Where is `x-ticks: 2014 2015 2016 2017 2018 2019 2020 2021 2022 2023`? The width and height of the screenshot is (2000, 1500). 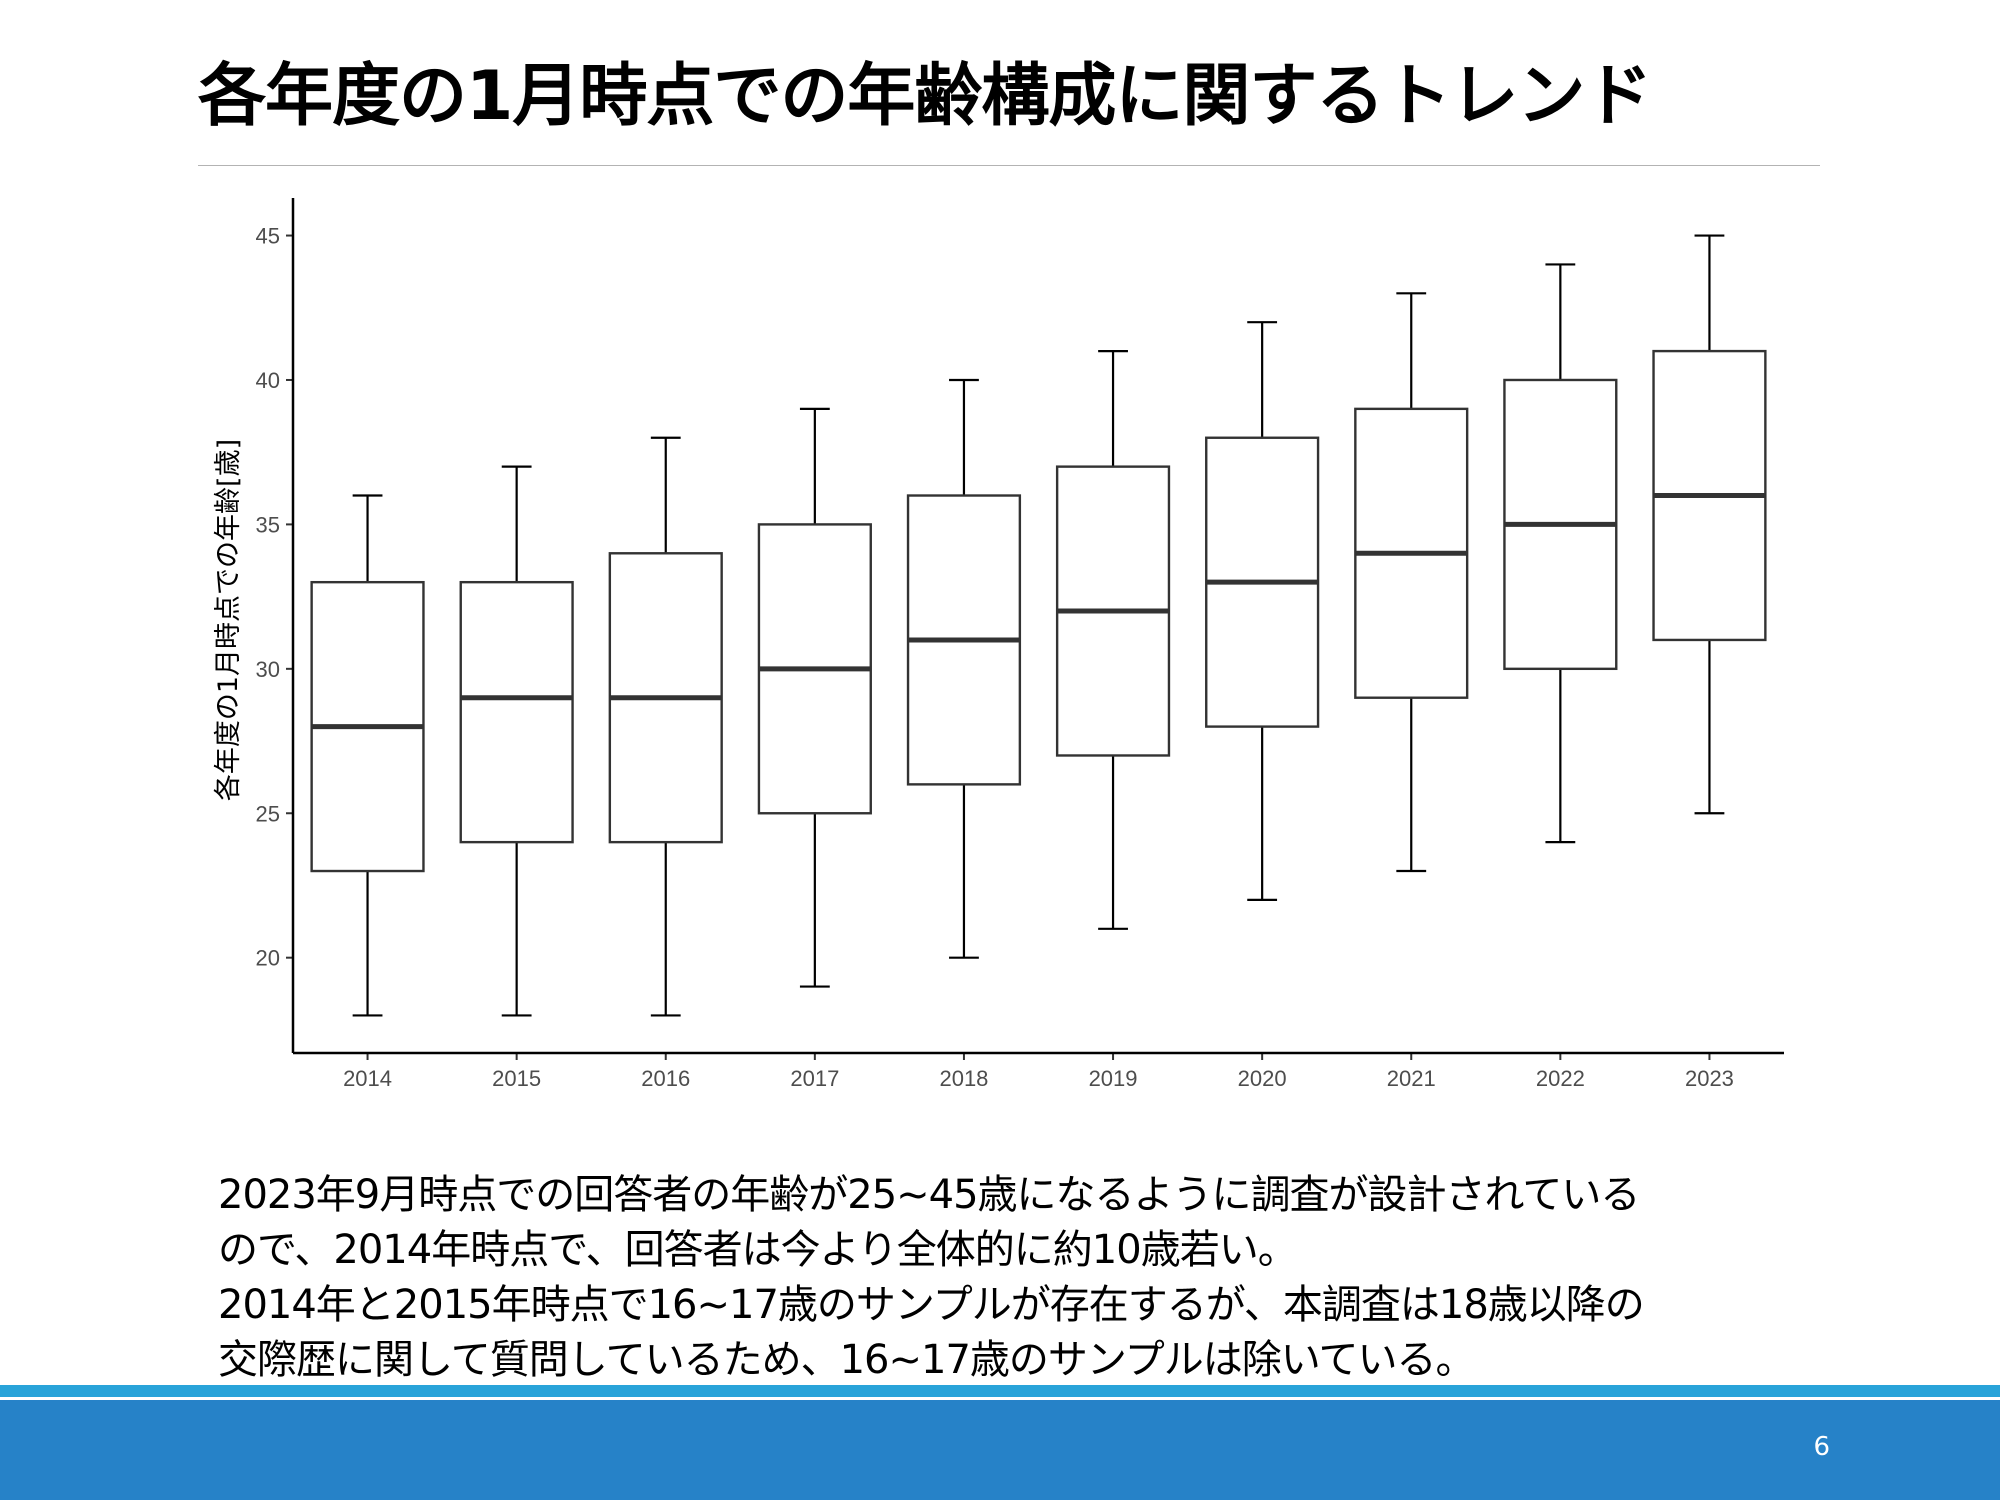
x-ticks: 2014 2015 2016 2017 2018 2019 2020 2021 2022 2023 is located at coordinates (1038, 1072).